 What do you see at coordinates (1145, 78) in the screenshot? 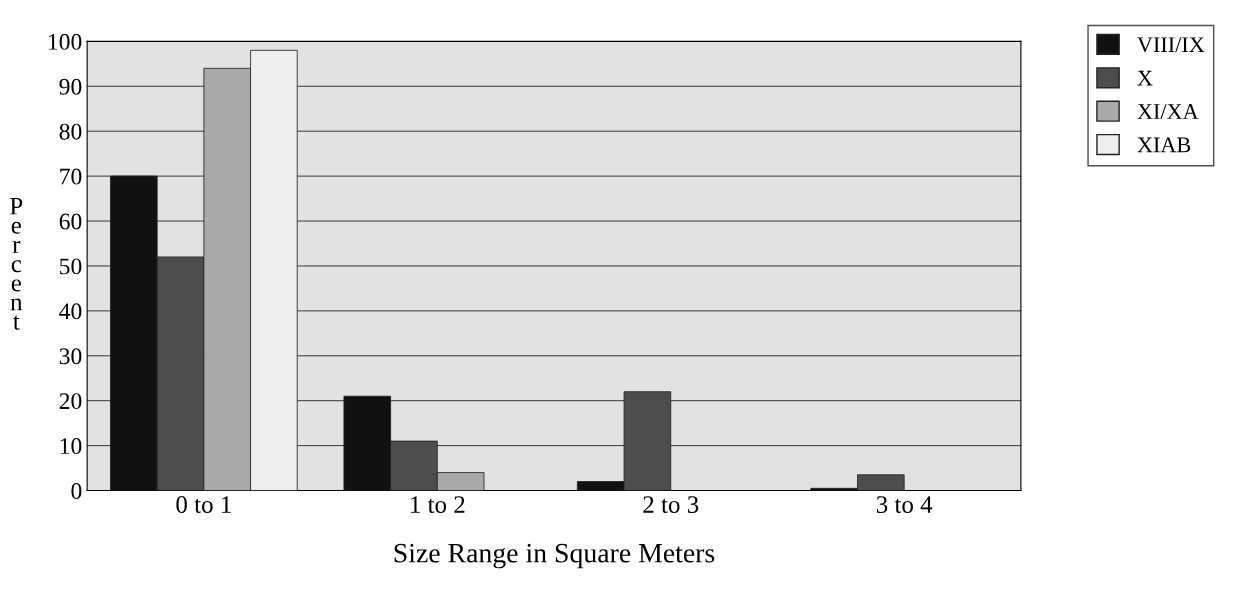
I see `legend-label: X` at bounding box center [1145, 78].